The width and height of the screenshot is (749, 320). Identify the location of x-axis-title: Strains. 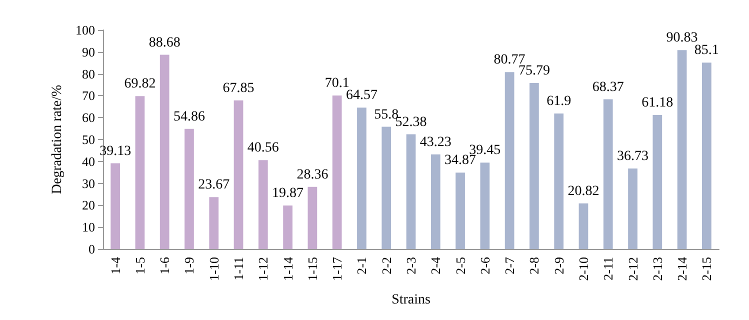
(411, 300).